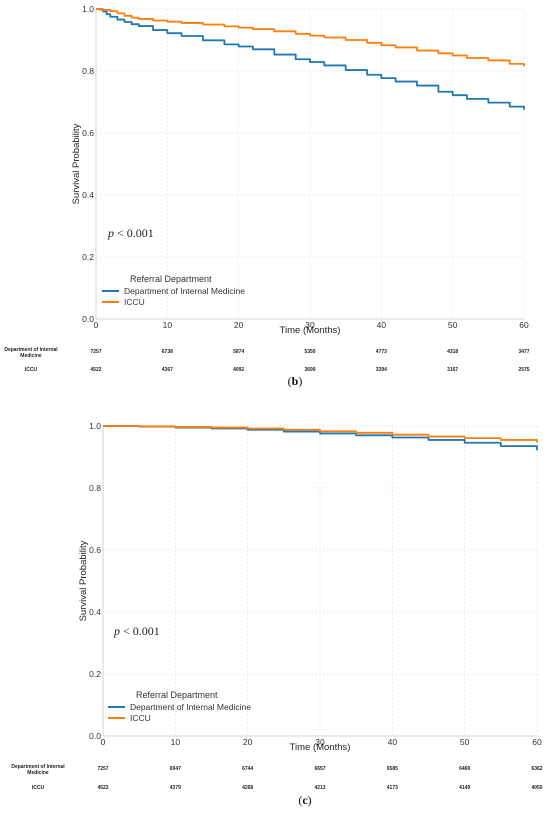  Describe the element at coordinates (167, 370) in the screenshot. I see `risk-table-cell: 4367` at that location.